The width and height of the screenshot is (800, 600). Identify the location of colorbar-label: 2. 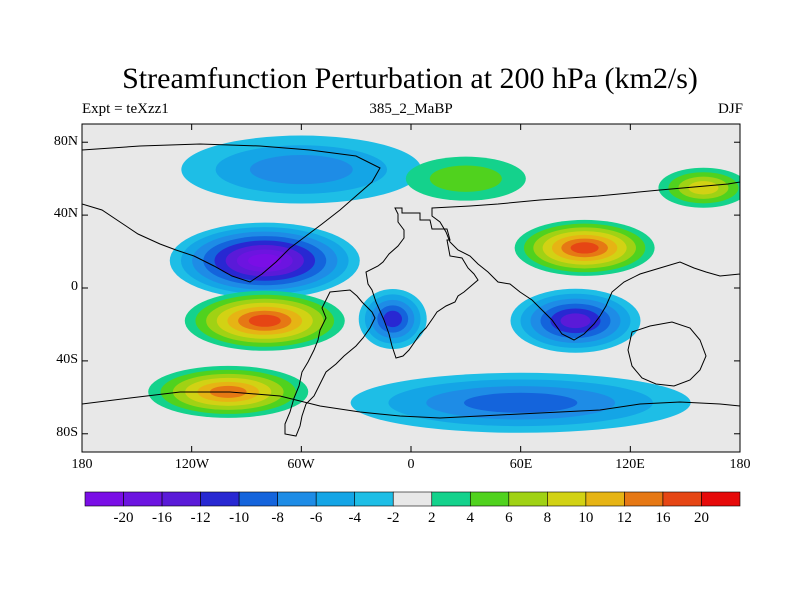
(432, 518).